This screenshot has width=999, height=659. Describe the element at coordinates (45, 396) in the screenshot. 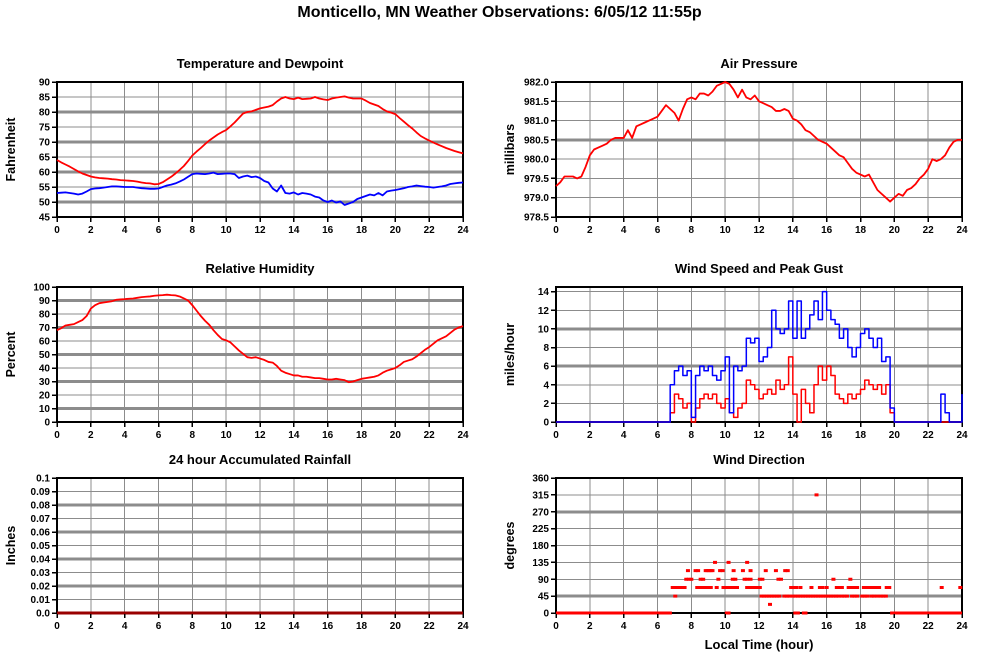

I see `y-tick-label: 20` at that location.